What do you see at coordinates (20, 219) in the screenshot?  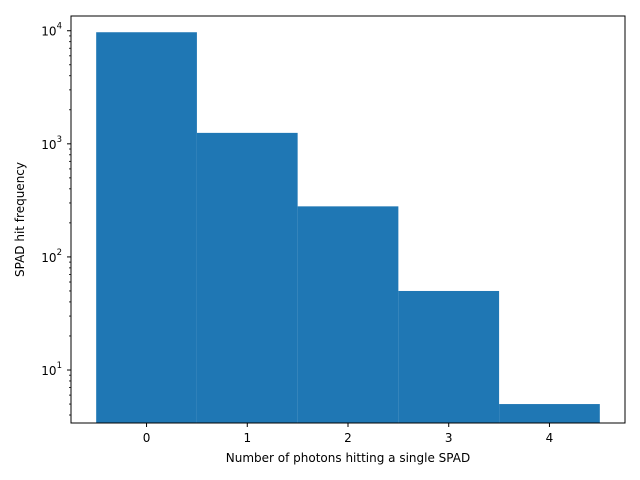 I see `y-axis-label: SPAD hit frequency` at bounding box center [20, 219].